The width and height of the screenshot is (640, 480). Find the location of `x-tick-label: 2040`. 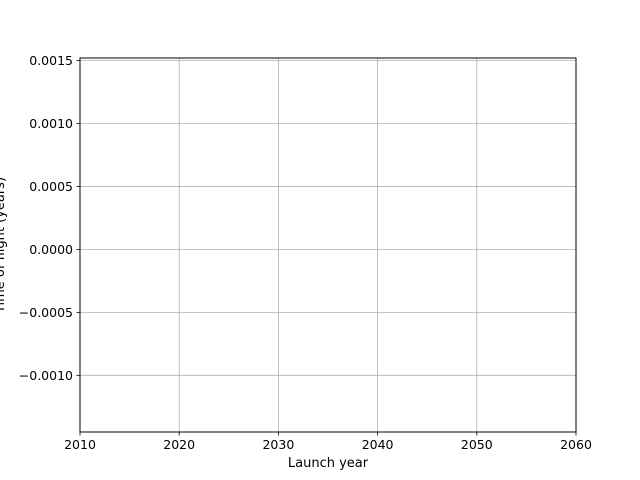

x-tick-label: 2040 is located at coordinates (378, 444).